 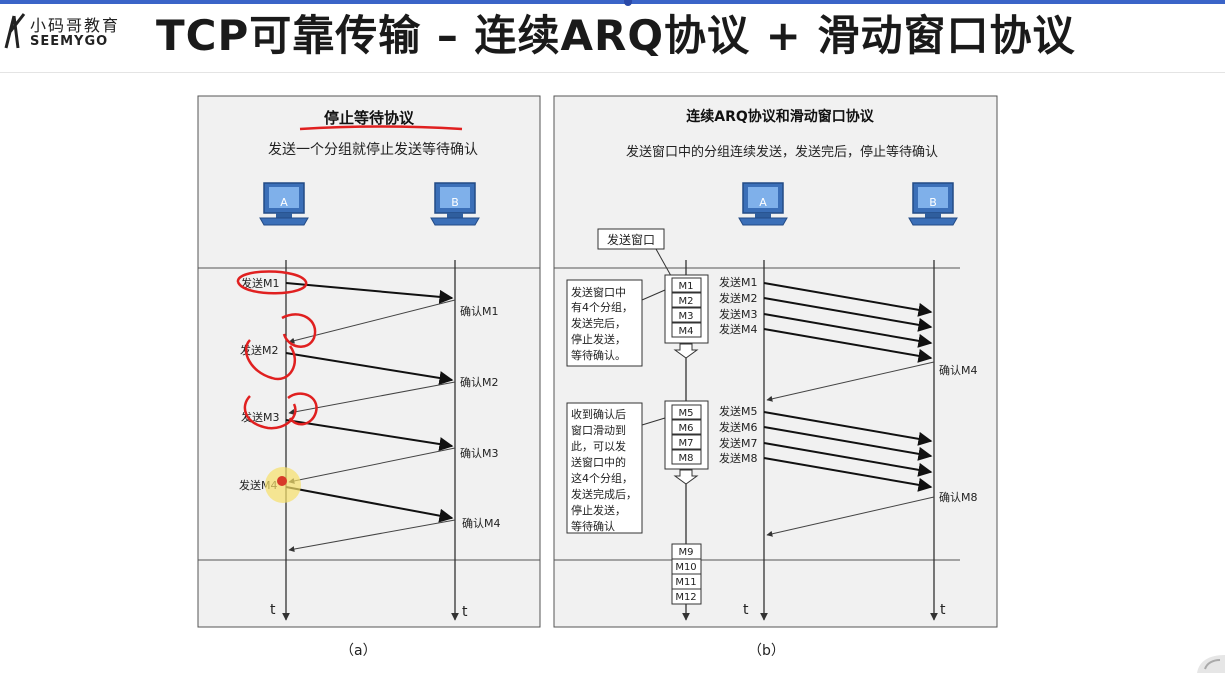 I want to click on packet-label: M12, so click(x=685, y=597).